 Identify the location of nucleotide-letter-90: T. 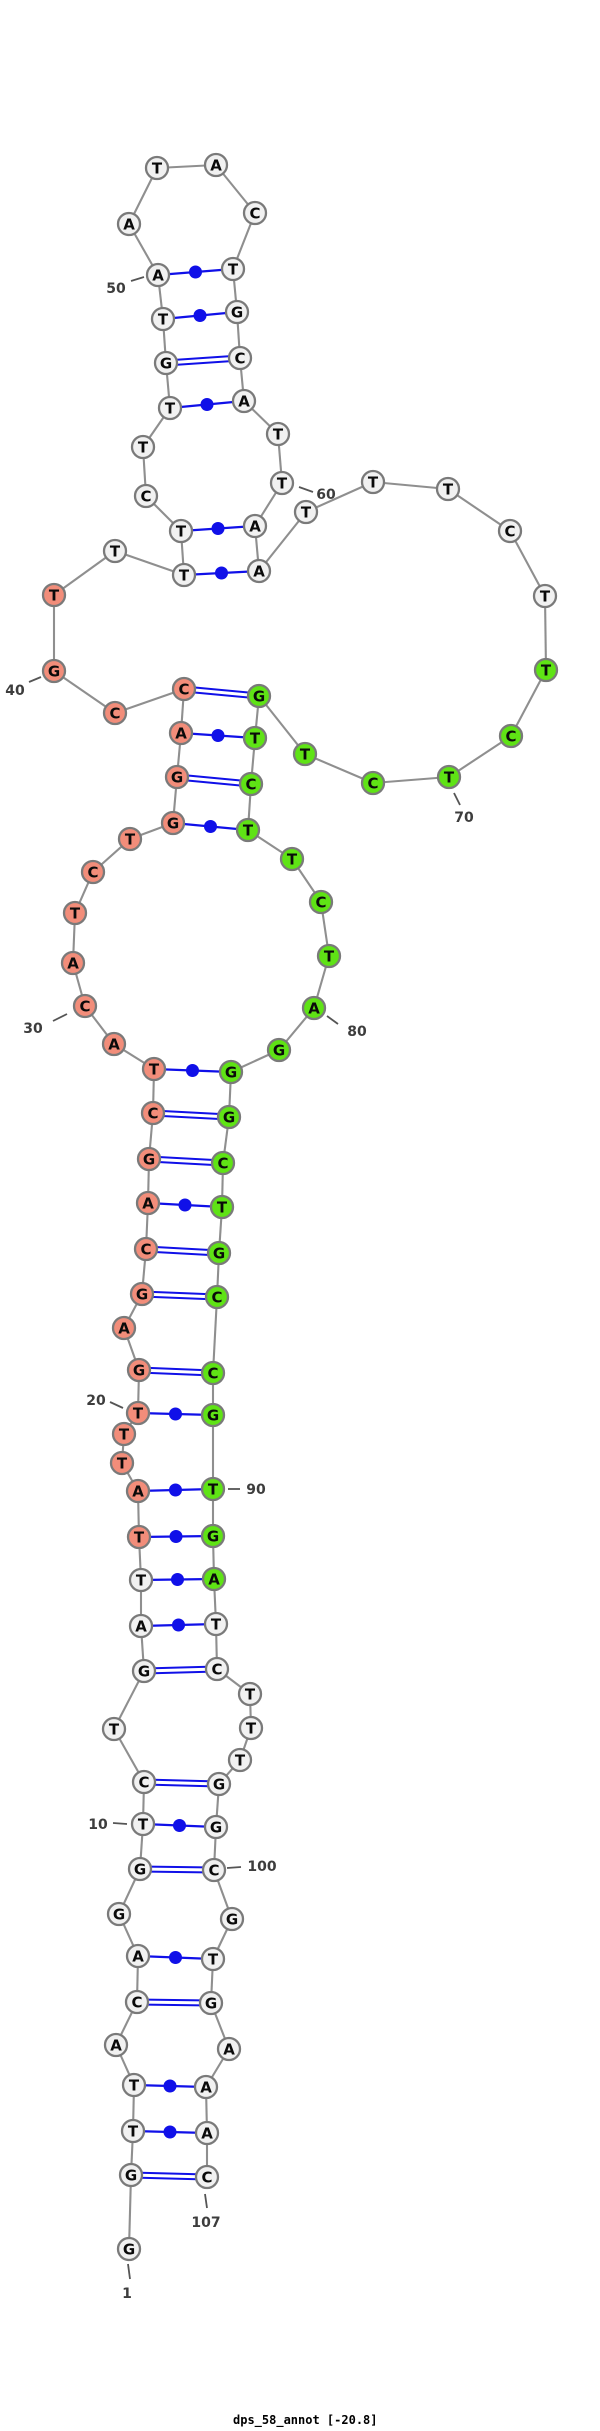
(213, 1489).